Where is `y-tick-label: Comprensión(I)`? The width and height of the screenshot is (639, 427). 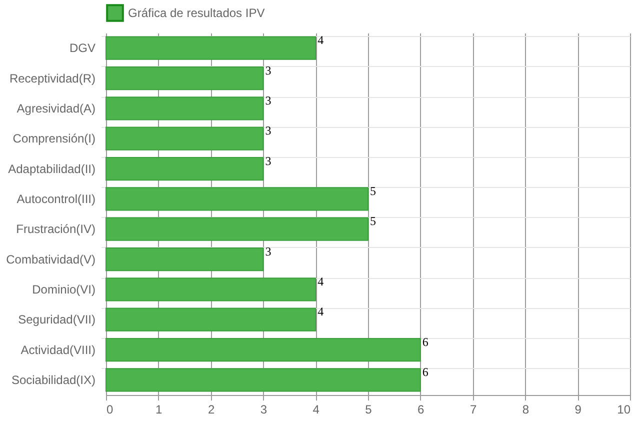
y-tick-label: Comprensión(I) is located at coordinates (54, 139).